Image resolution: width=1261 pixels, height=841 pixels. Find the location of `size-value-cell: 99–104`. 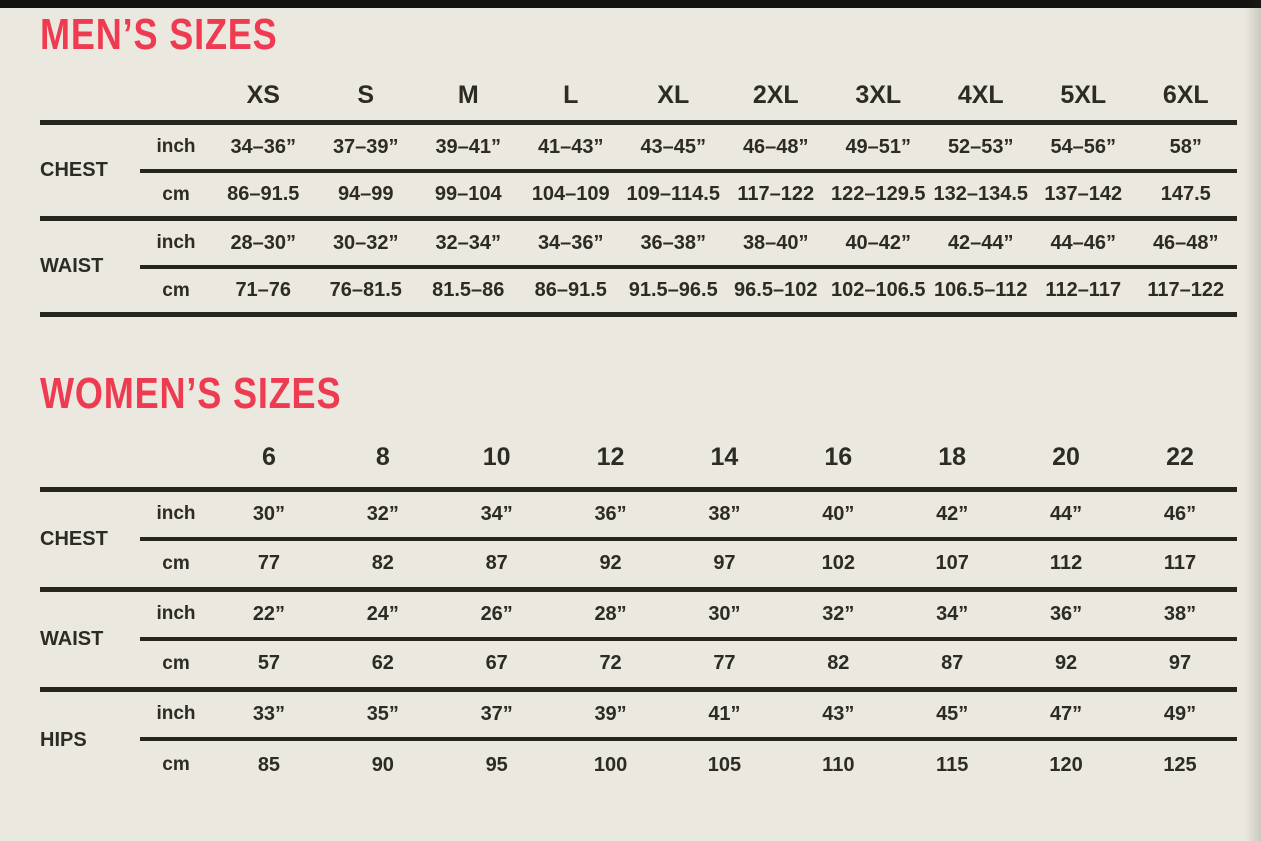

size-value-cell: 99–104 is located at coordinates (468, 196).